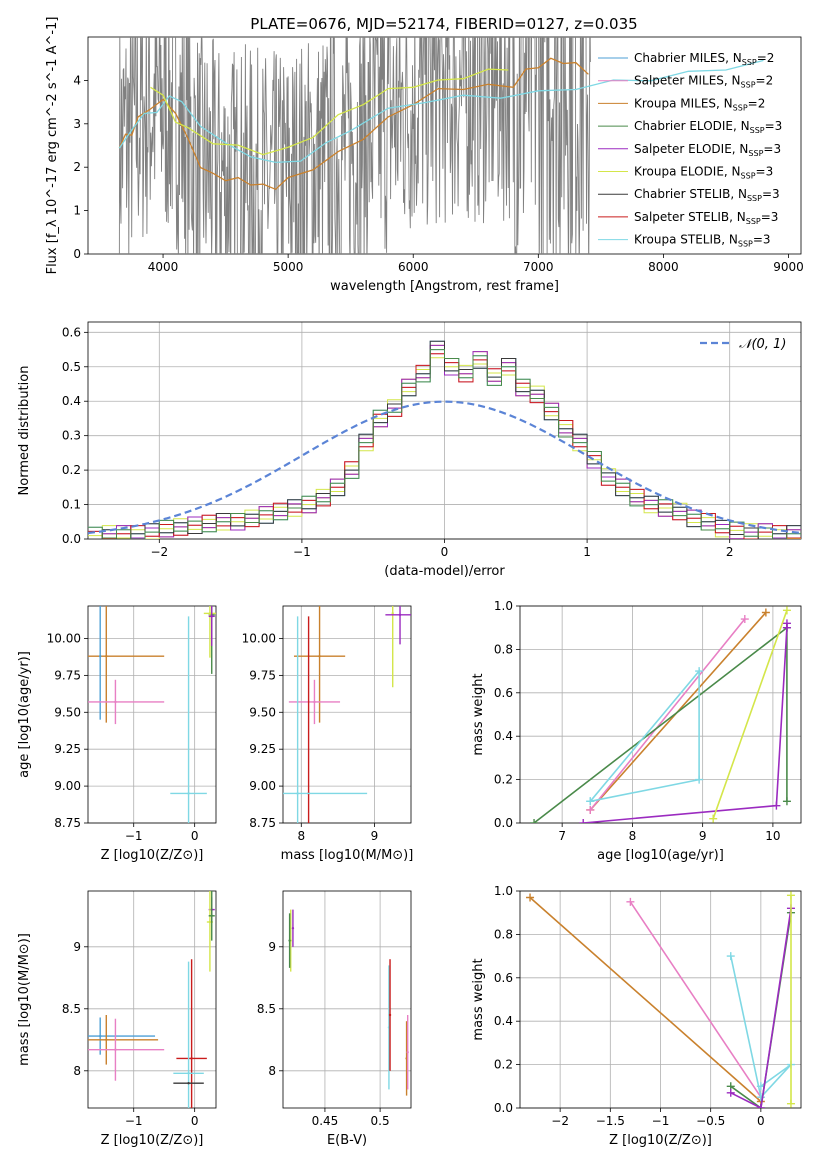 This screenshot has height=1170, width=819. Describe the element at coordinates (444, 571) in the screenshot. I see `x-axis-label: (data-model)/error` at that location.